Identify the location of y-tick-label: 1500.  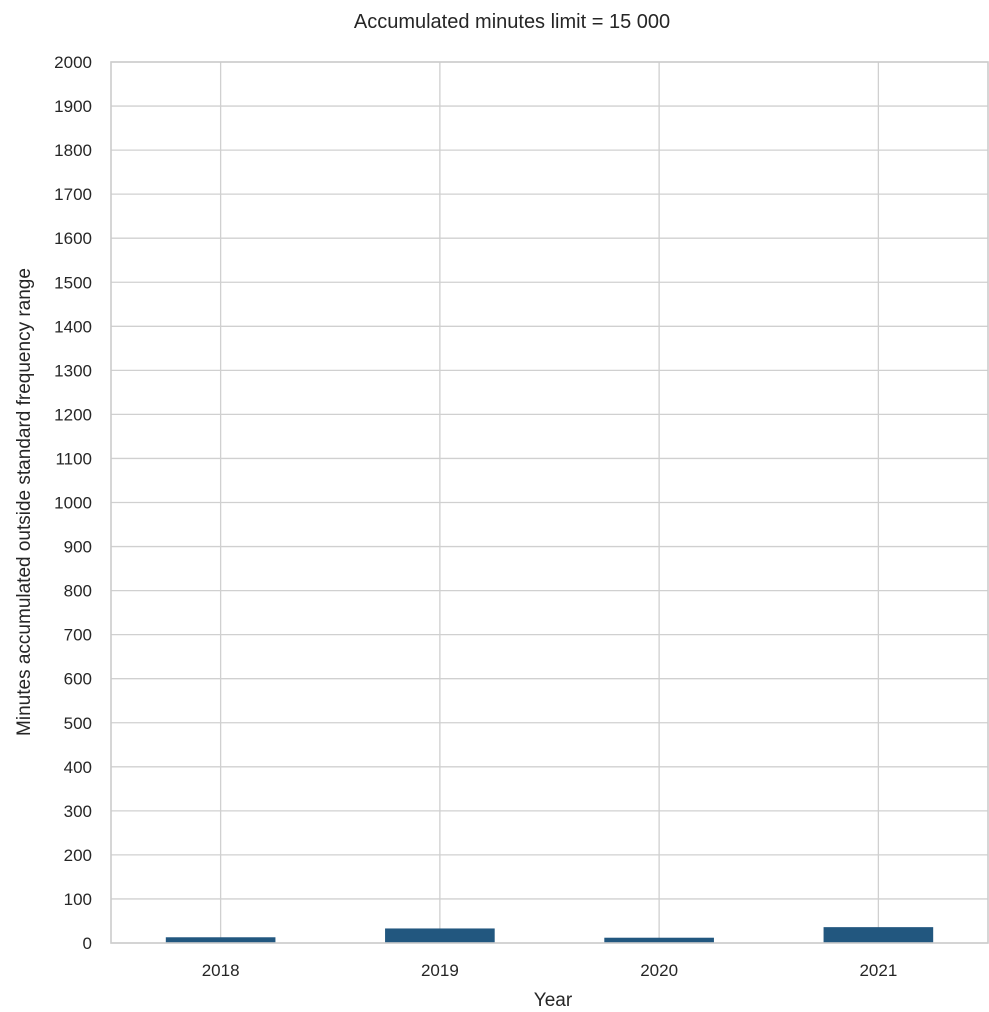
(73, 282).